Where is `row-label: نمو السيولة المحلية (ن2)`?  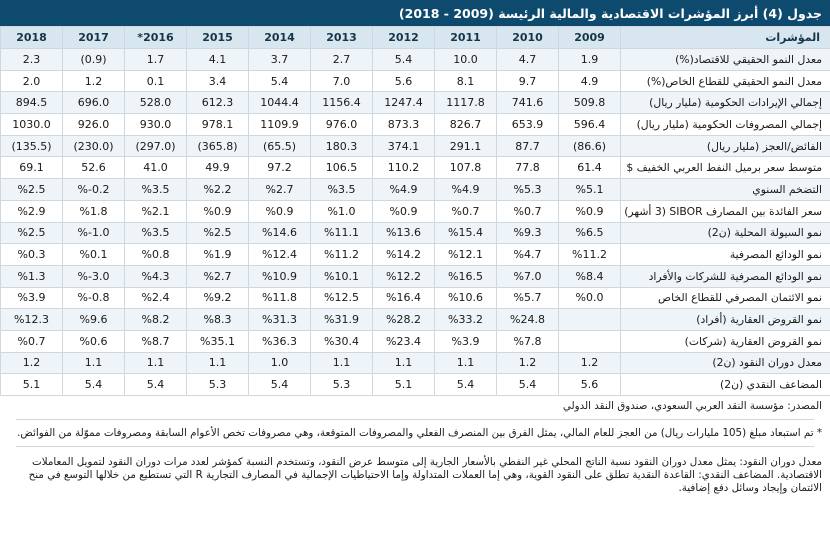 row-label: نمو السيولة المحلية (ن2) is located at coordinates (725, 233).